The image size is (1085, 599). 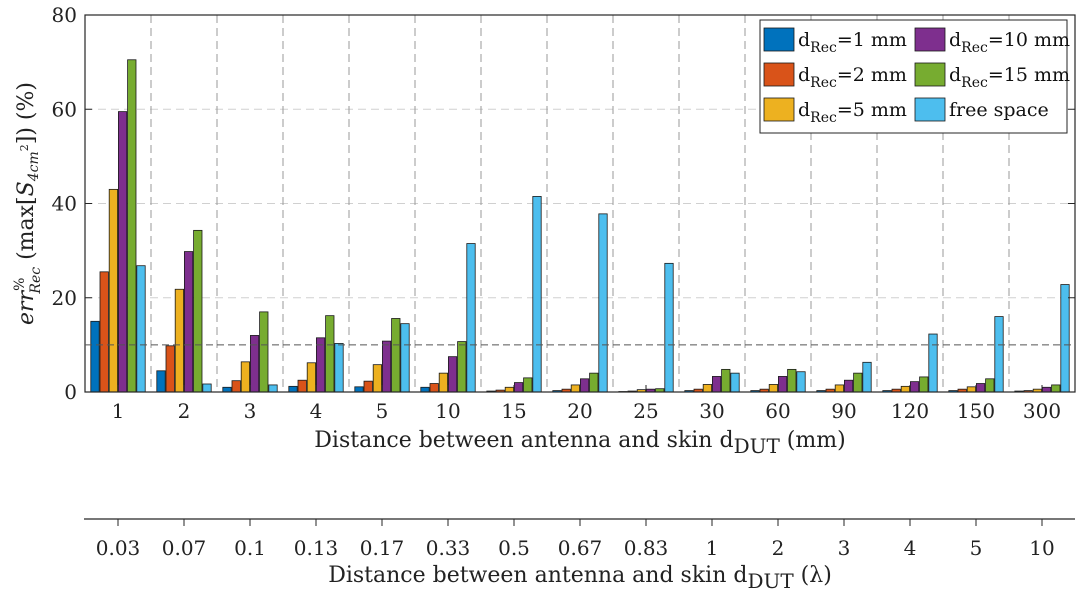 What do you see at coordinates (28, 203) in the screenshot?
I see `y-axis-label: err%Rec (max[S4cm2]) (%)` at bounding box center [28, 203].